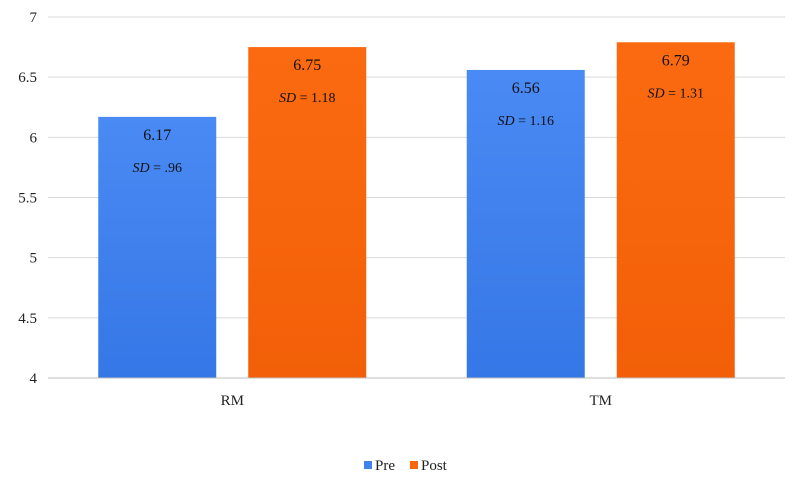 This screenshot has width=797, height=483. Describe the element at coordinates (368, 465) in the screenshot. I see `legend-swatch-pre` at that location.